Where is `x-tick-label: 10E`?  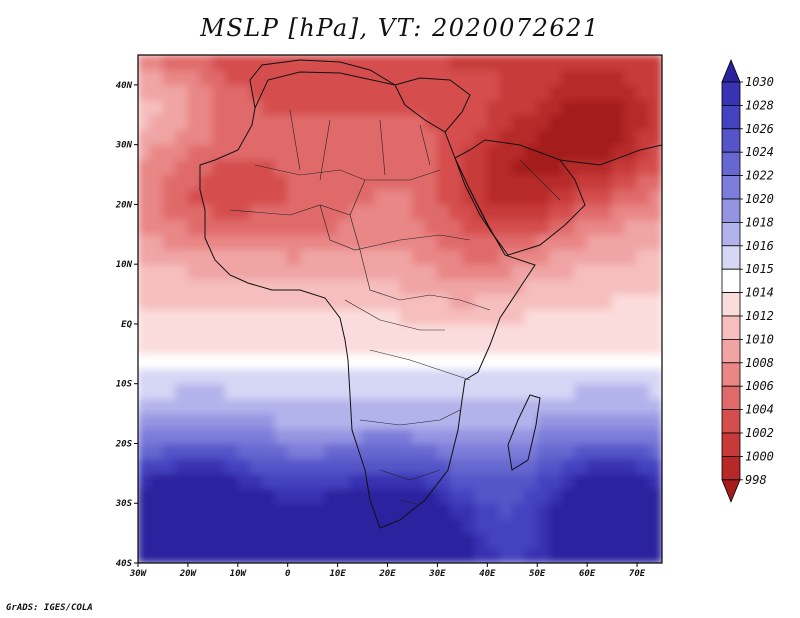
x-tick-label: 10E is located at coordinates (337, 574).